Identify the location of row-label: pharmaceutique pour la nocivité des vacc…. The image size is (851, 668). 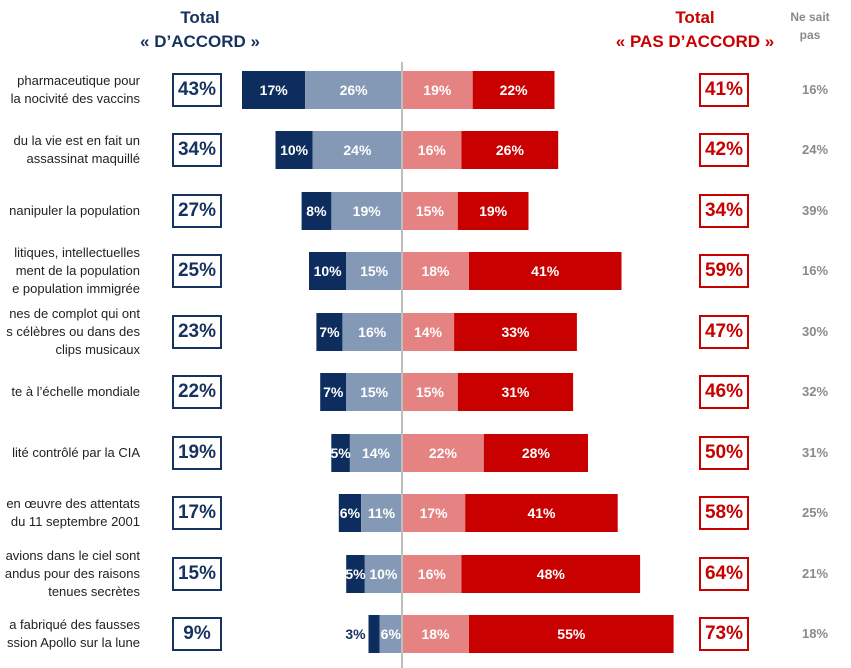
(75, 89).